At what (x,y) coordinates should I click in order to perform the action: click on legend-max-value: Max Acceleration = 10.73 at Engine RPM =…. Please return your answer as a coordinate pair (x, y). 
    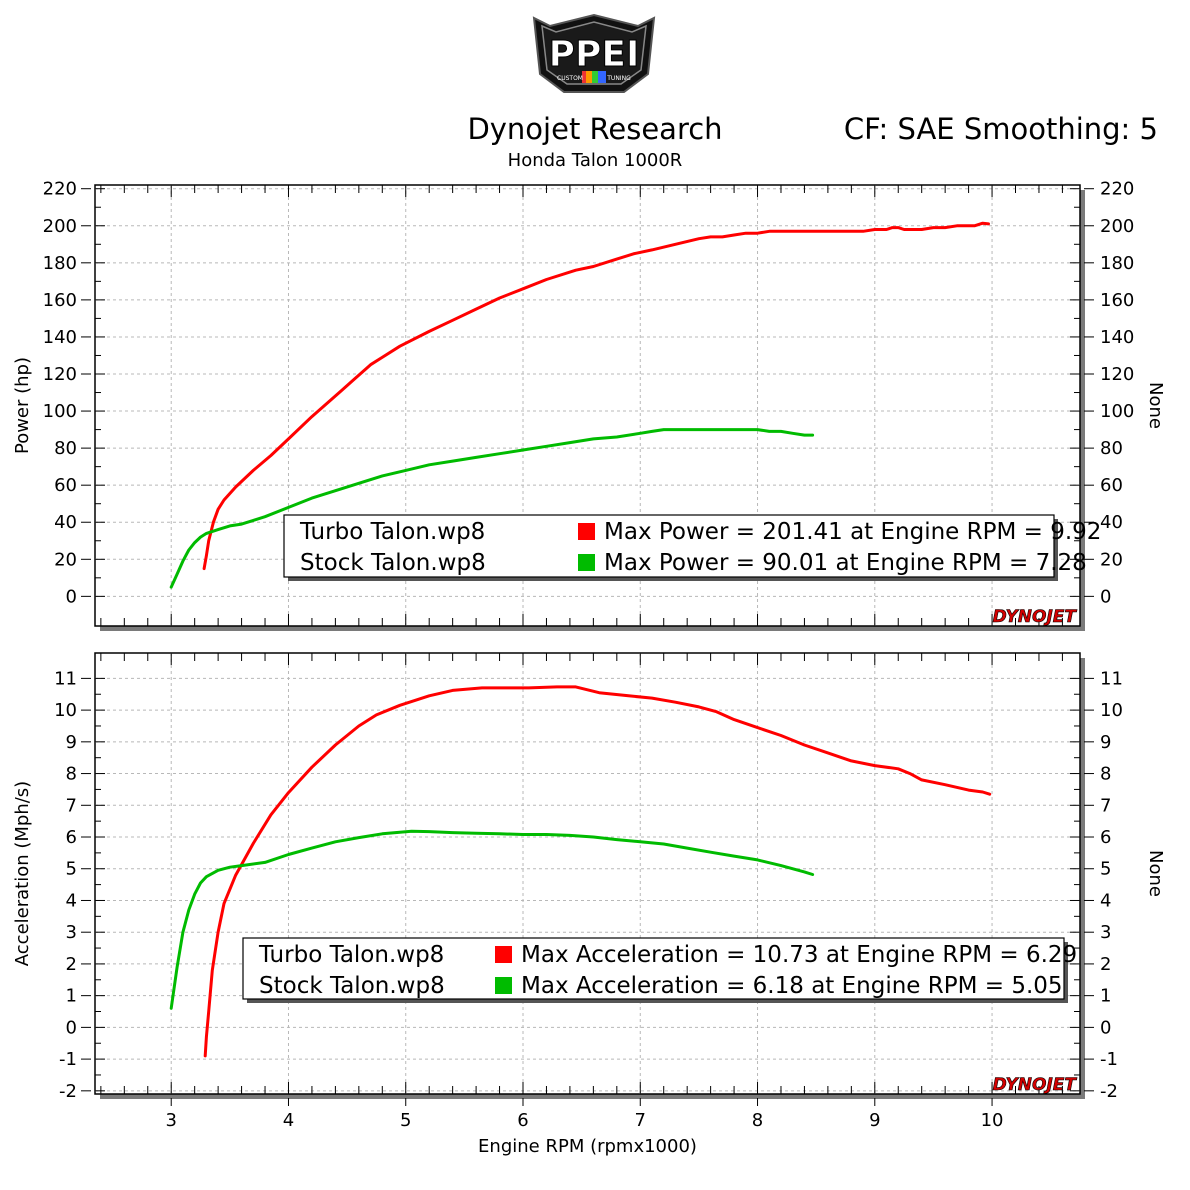
    Looking at the image, I should click on (799, 955).